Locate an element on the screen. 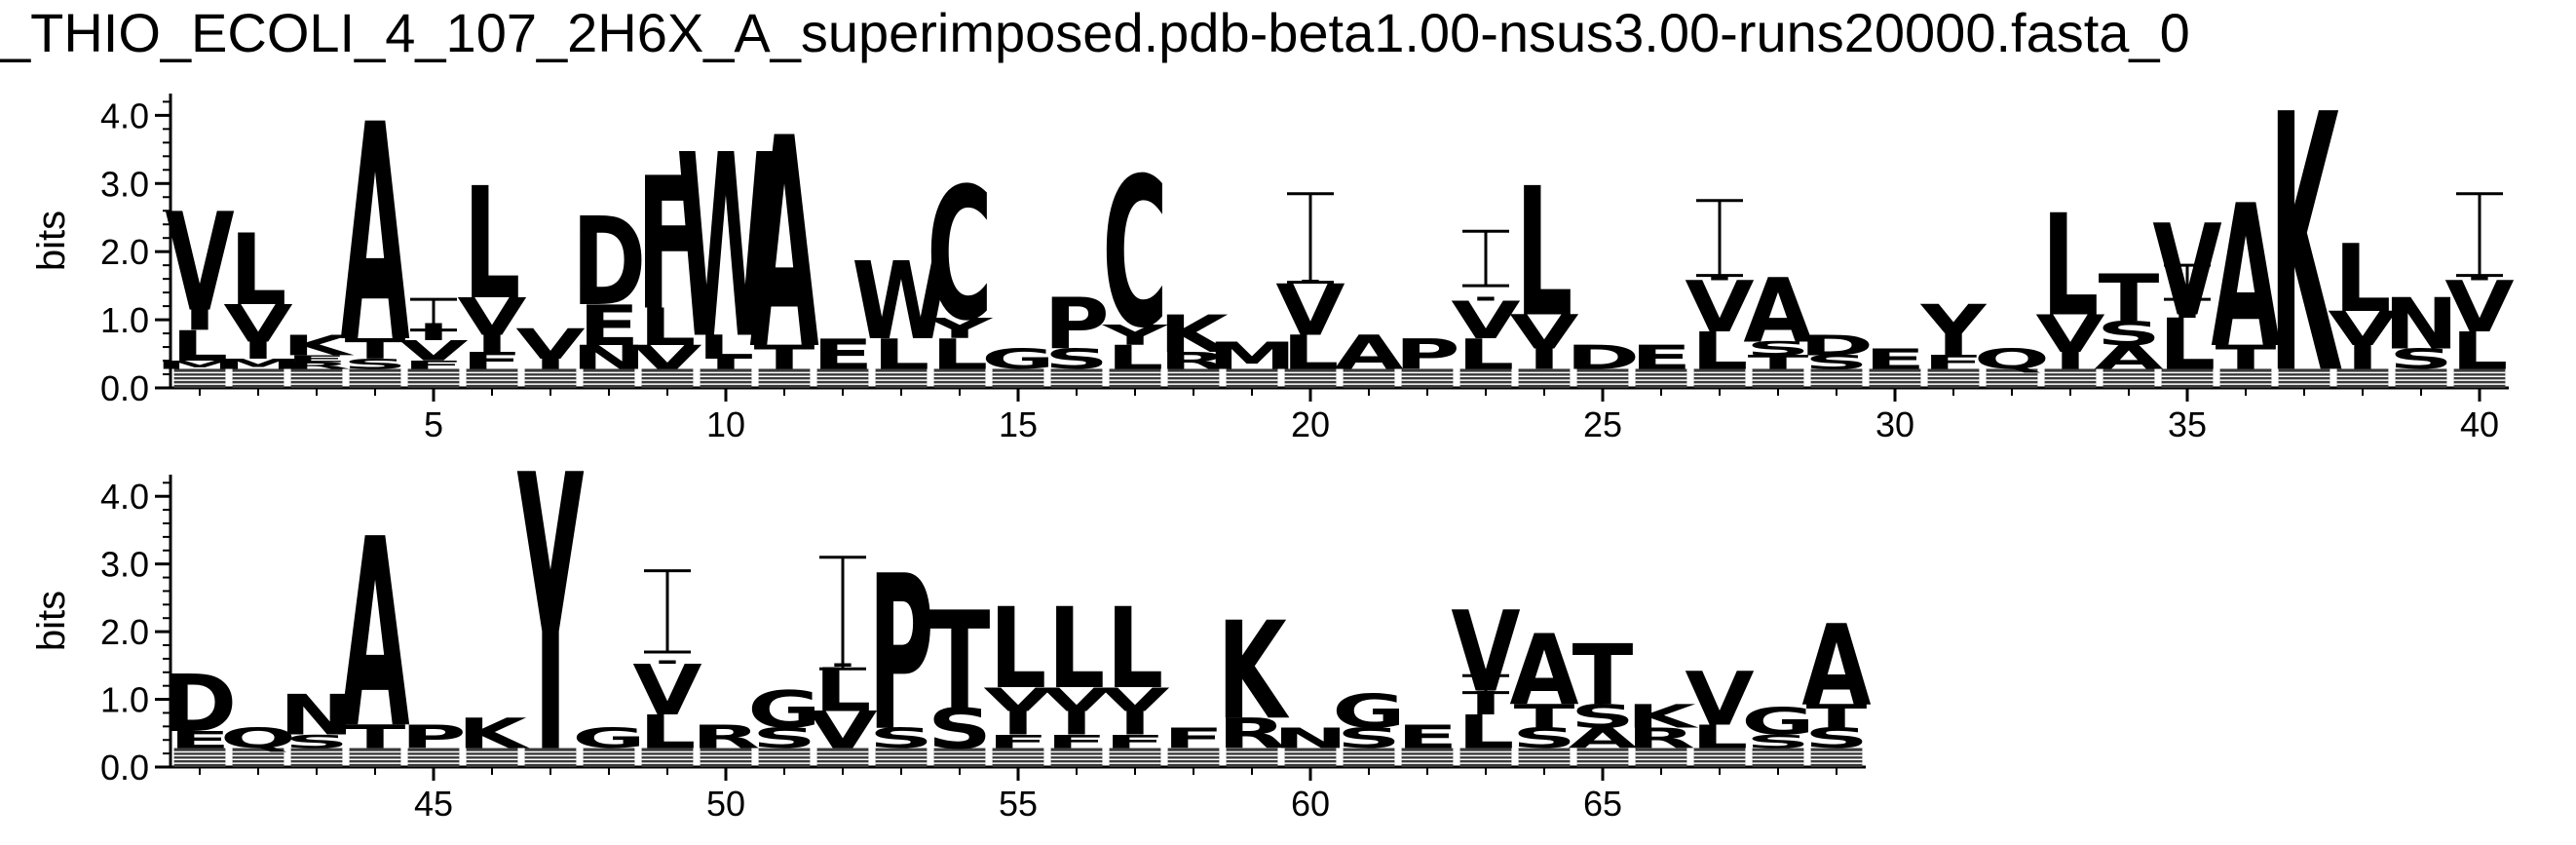  residue-letter: D is located at coordinates (200, 704).